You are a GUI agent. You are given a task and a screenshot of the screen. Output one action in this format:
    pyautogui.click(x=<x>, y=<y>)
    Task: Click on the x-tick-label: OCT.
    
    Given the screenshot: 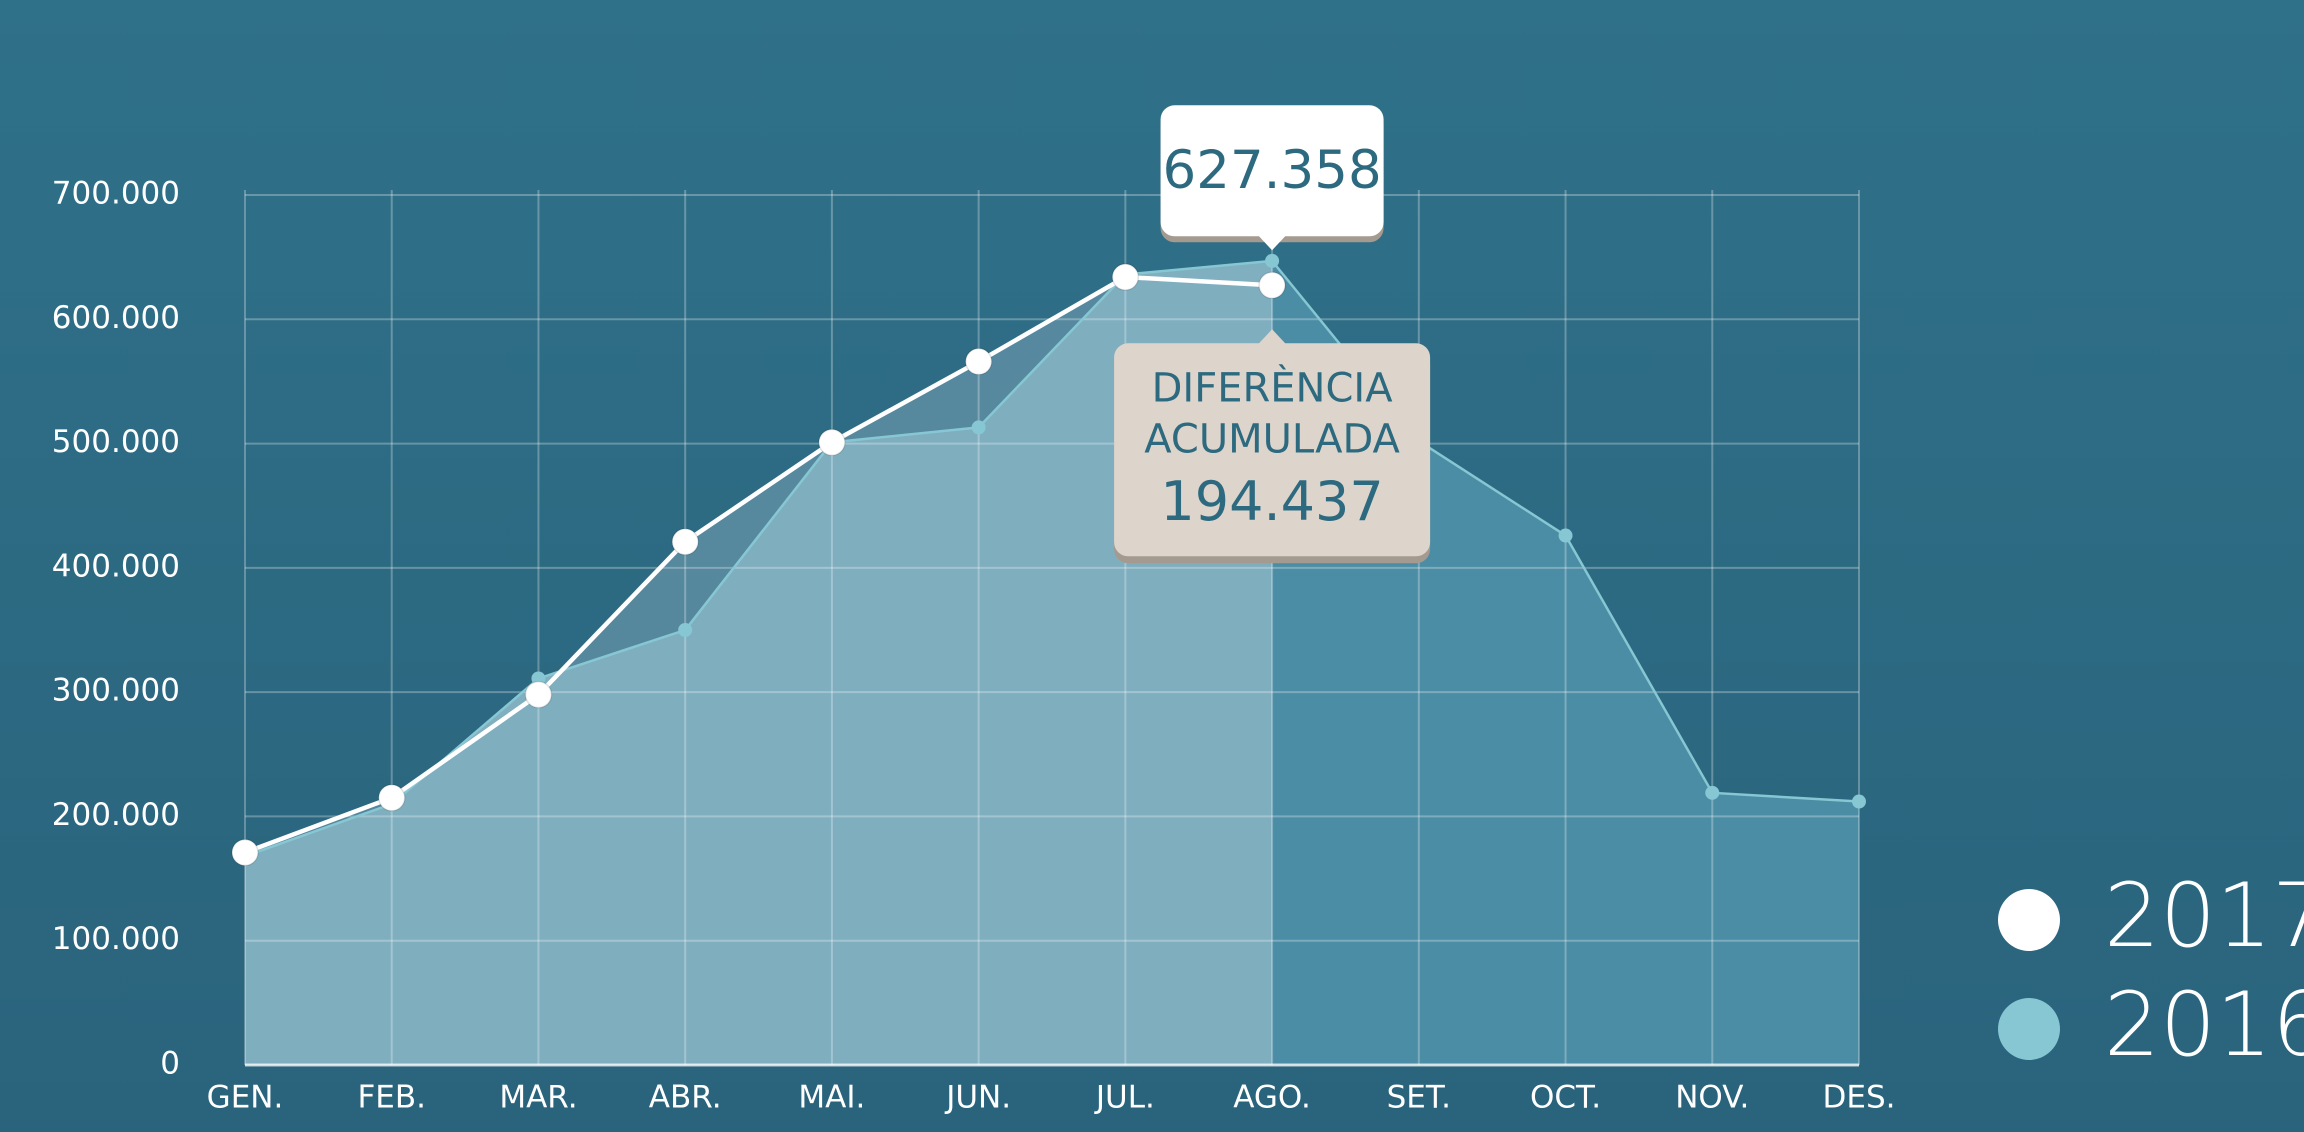 What is the action you would take?
    pyautogui.click(x=1565, y=1098)
    